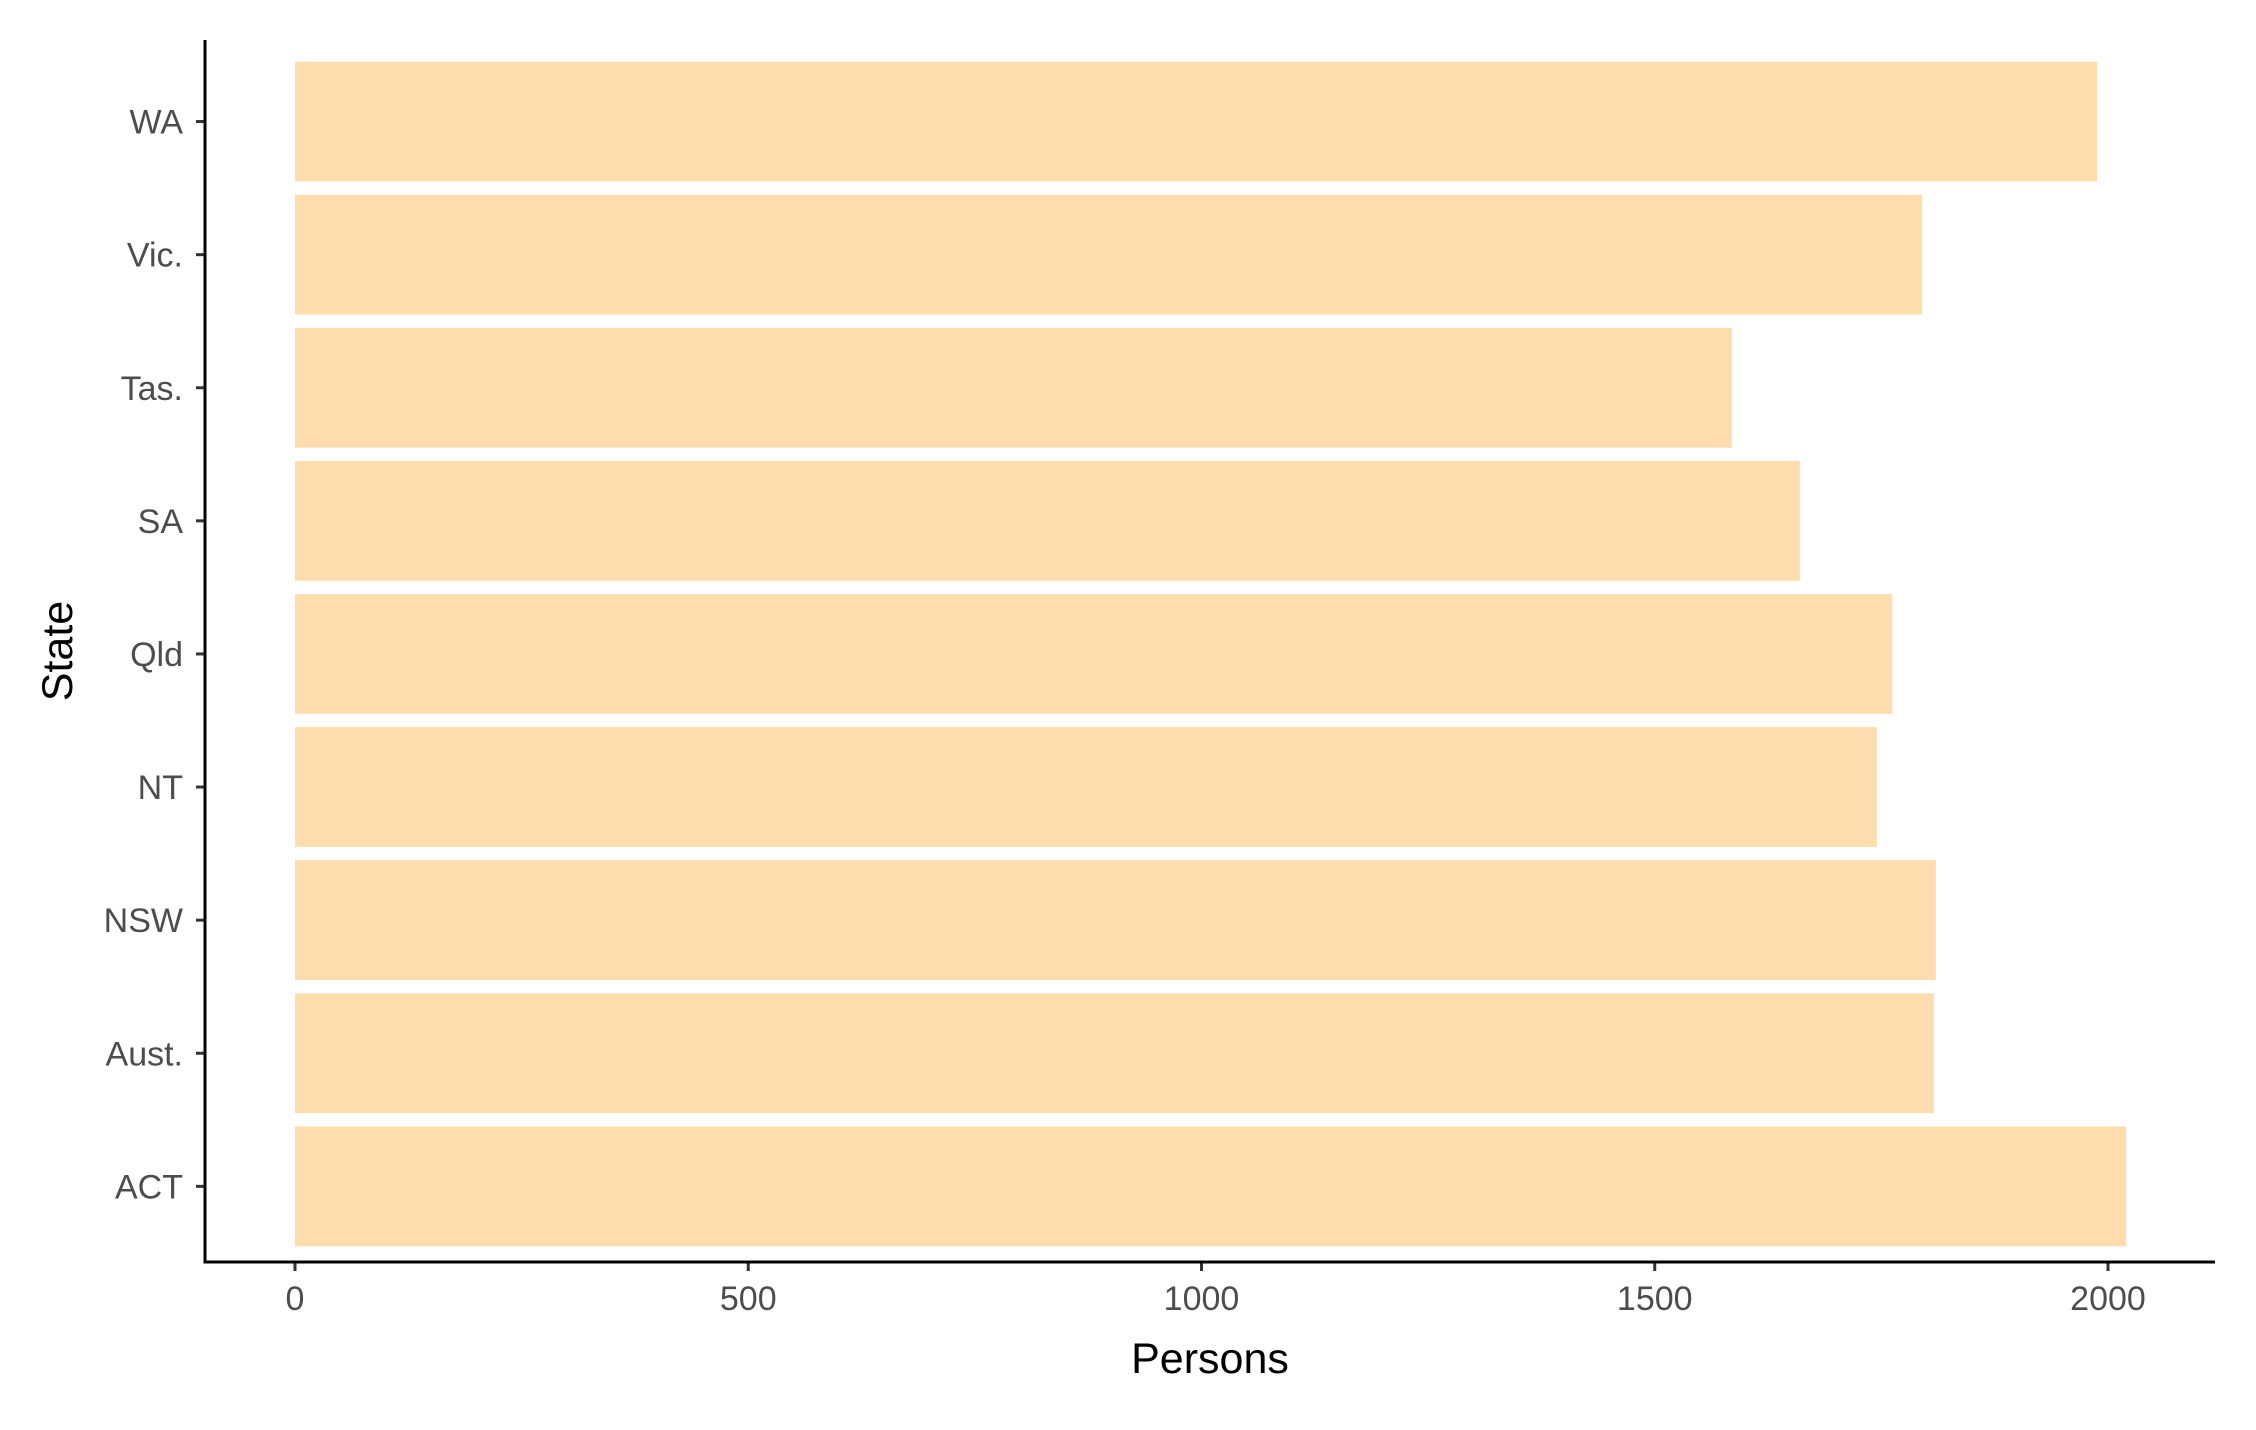 The height and width of the screenshot is (1430, 2256). I want to click on y-tick-label: Qld, so click(156, 655).